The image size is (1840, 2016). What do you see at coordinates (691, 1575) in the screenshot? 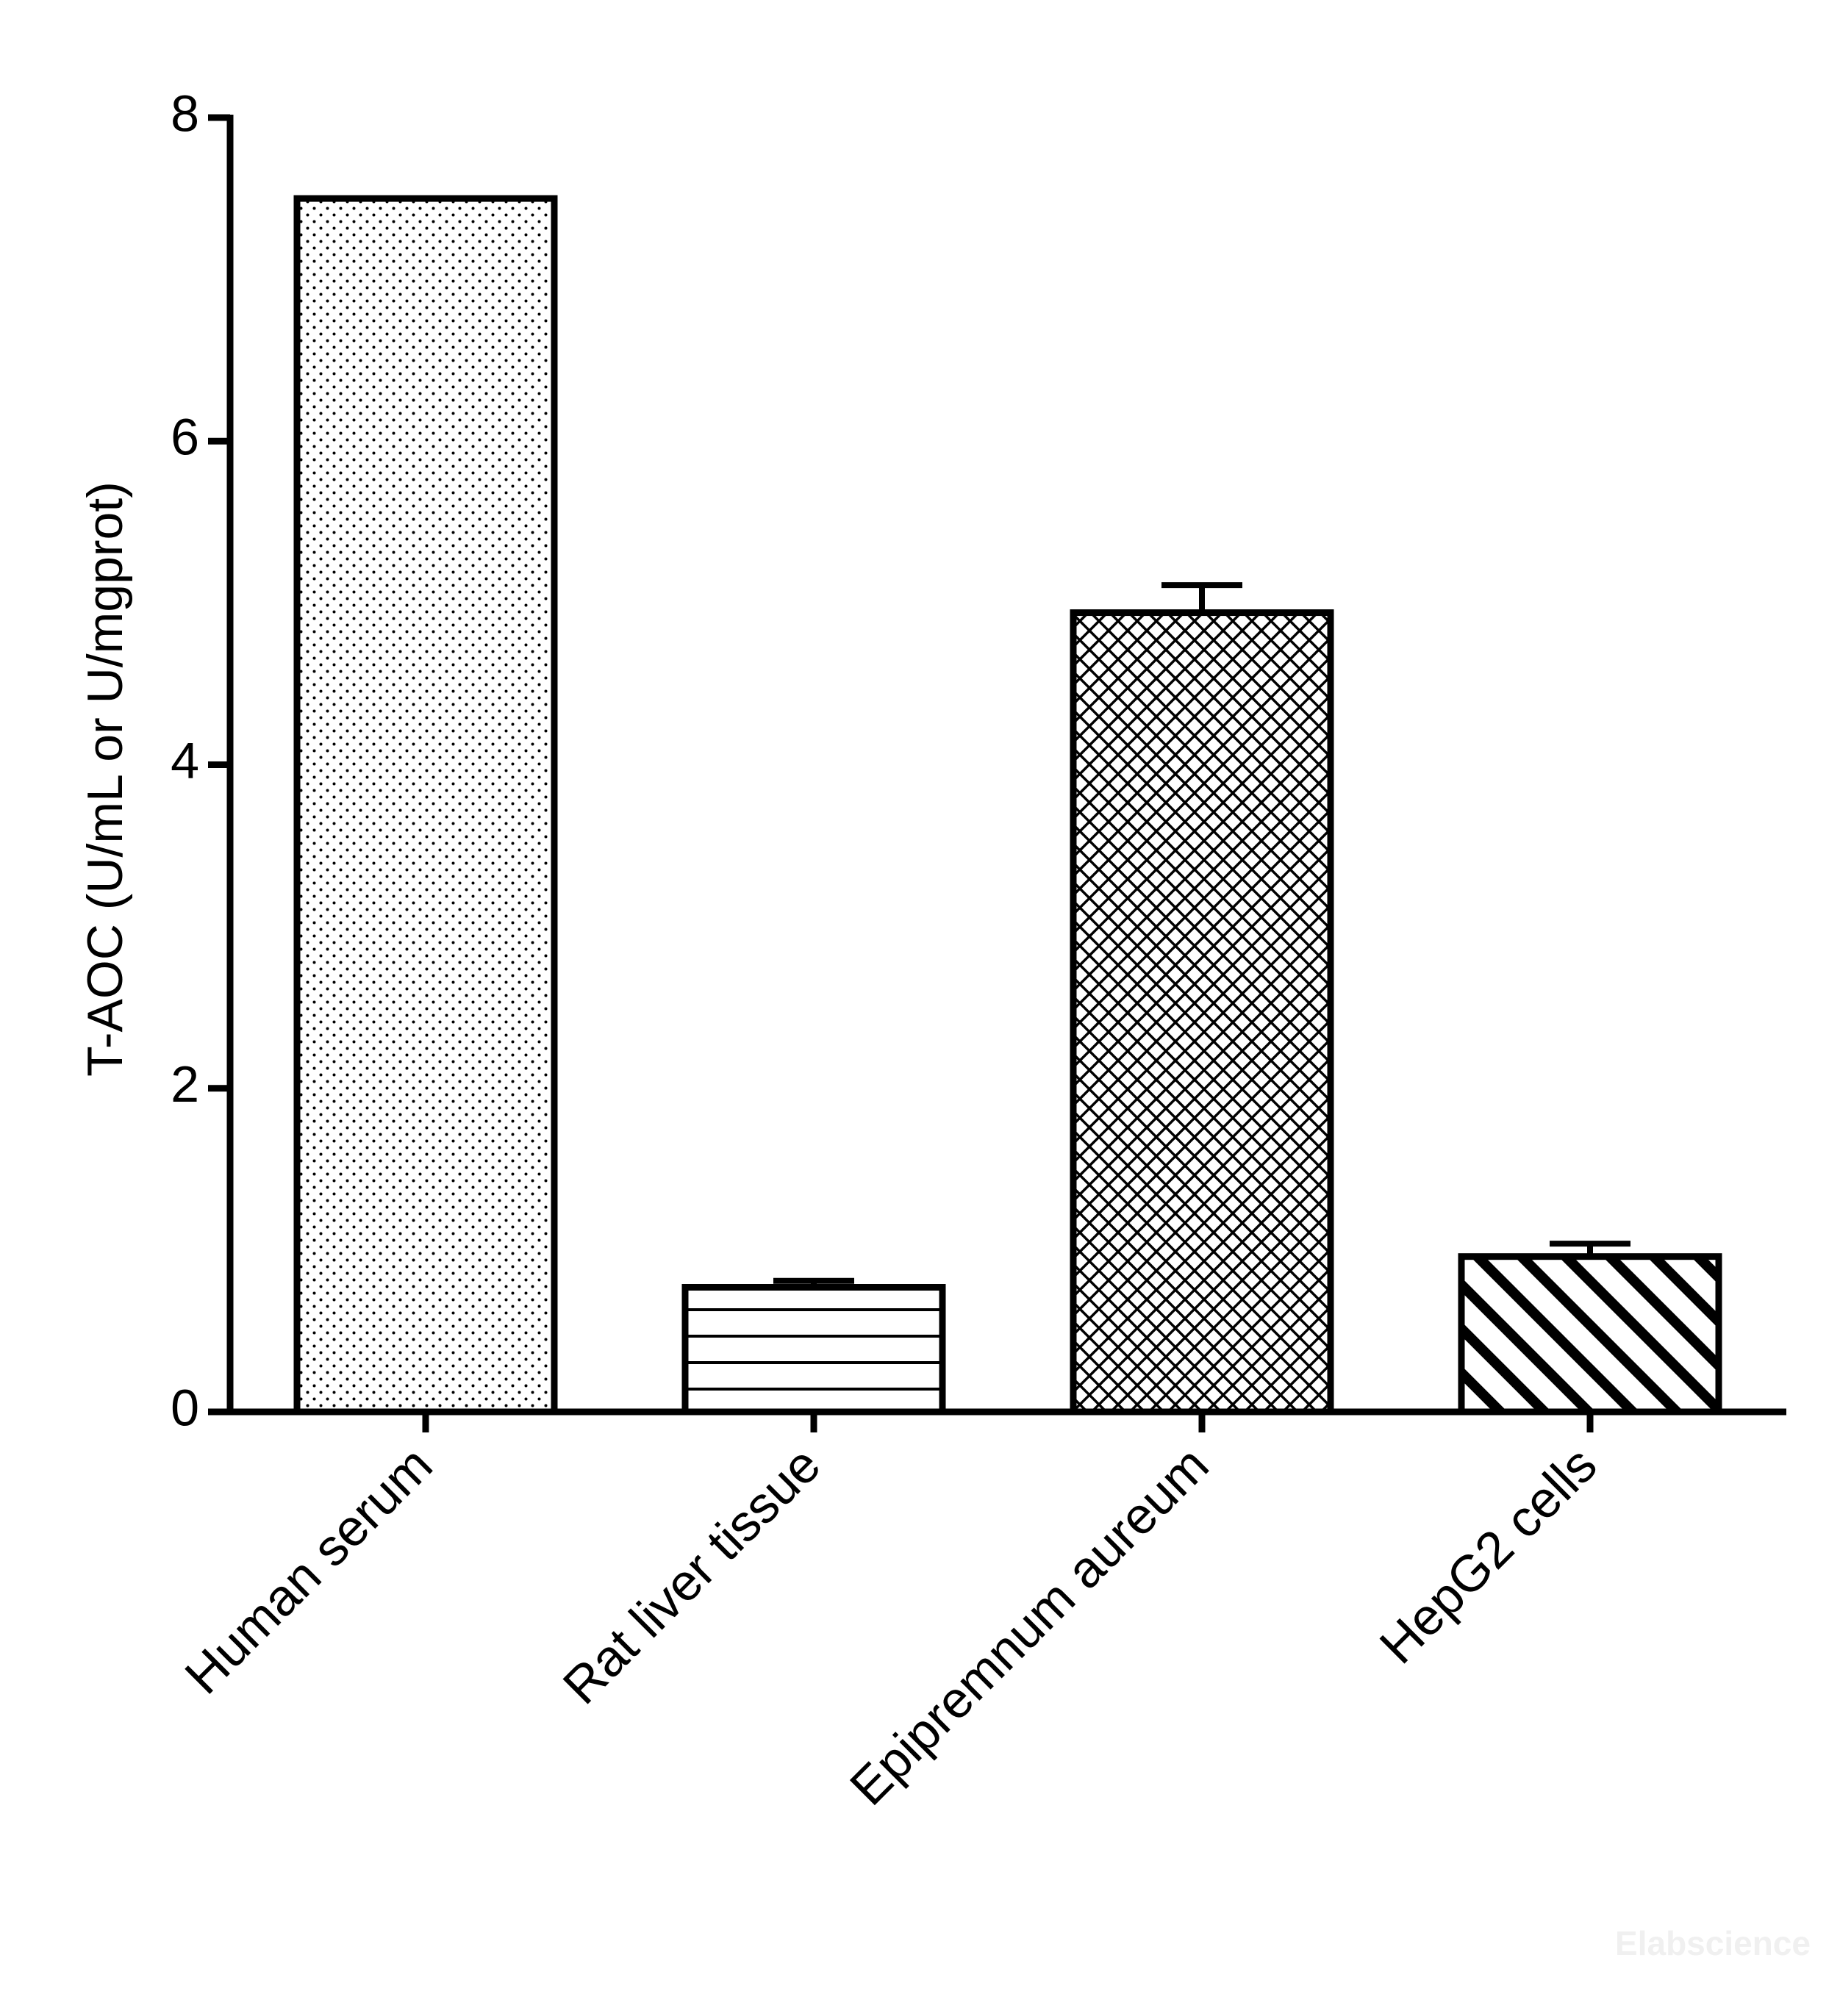
I see `x-tick-label: Rat liver tissue` at bounding box center [691, 1575].